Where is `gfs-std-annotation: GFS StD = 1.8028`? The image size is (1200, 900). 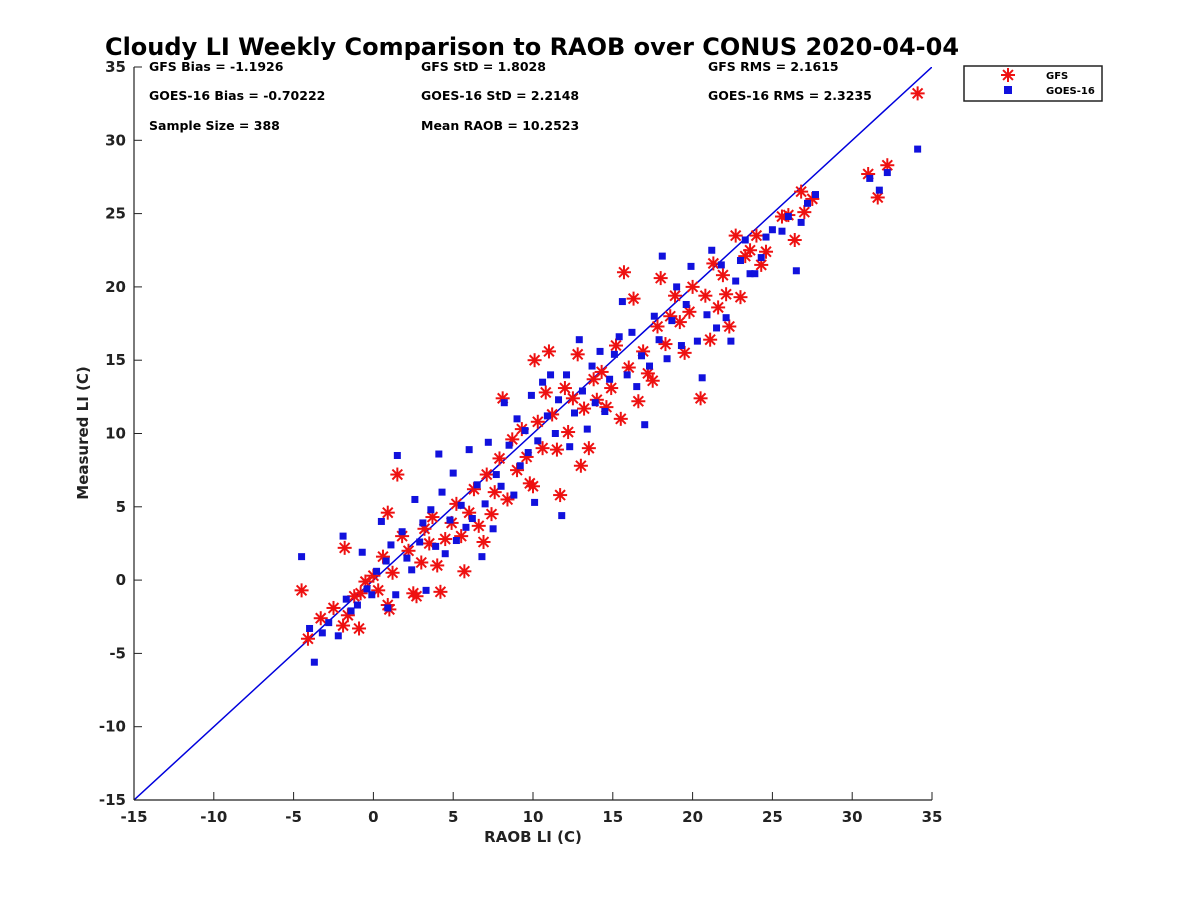 gfs-std-annotation: GFS StD = 1.8028 is located at coordinates (483, 66).